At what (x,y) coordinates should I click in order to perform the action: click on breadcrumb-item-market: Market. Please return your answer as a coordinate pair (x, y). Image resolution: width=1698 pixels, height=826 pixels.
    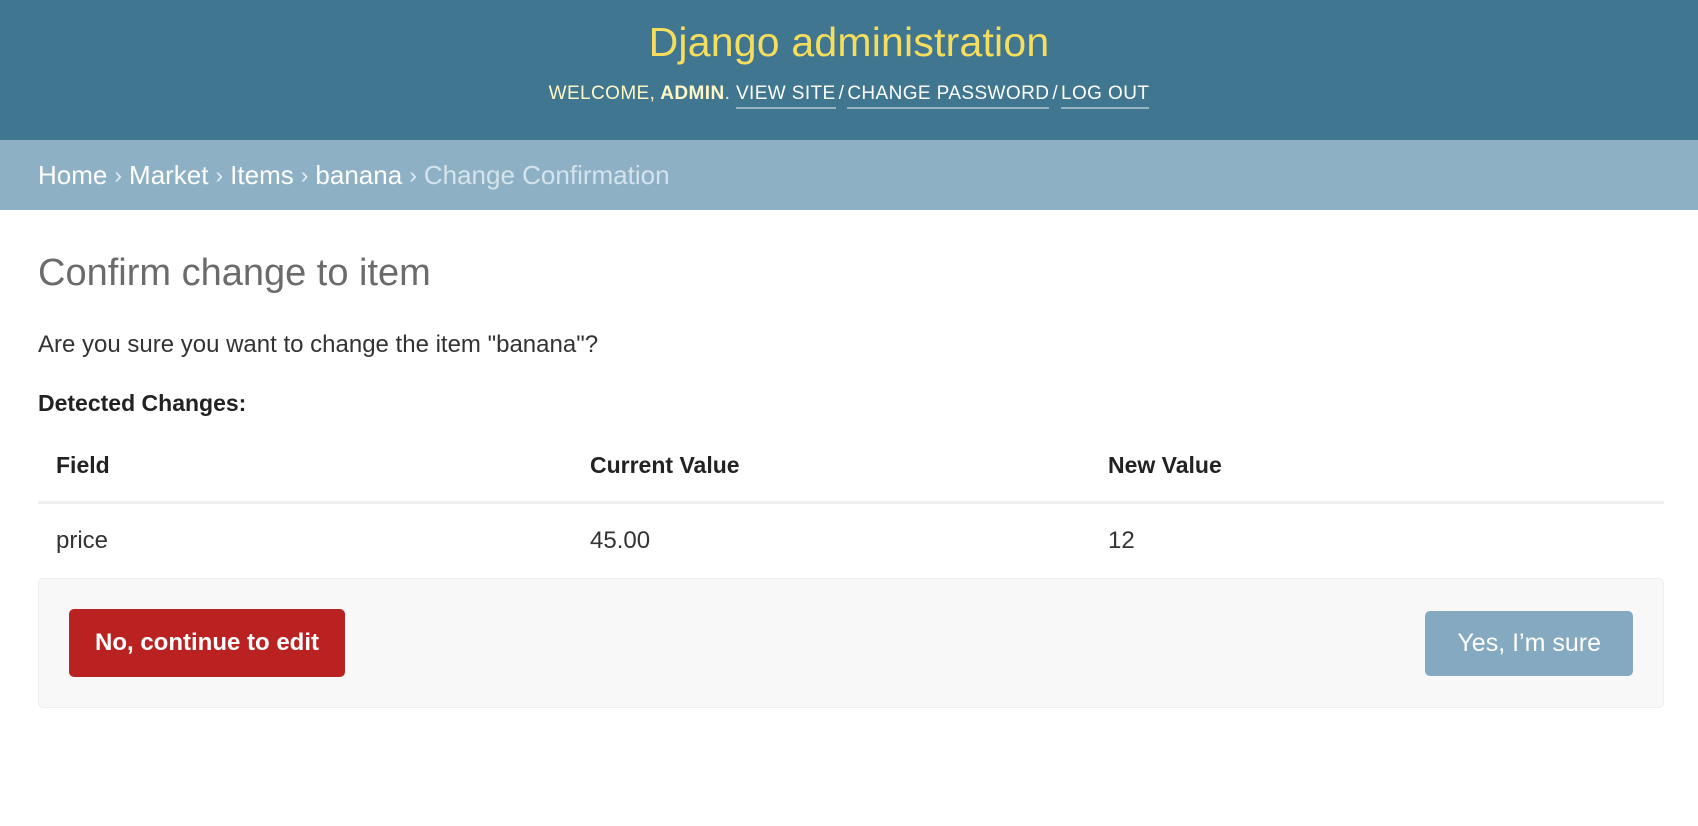
    Looking at the image, I should click on (169, 175).